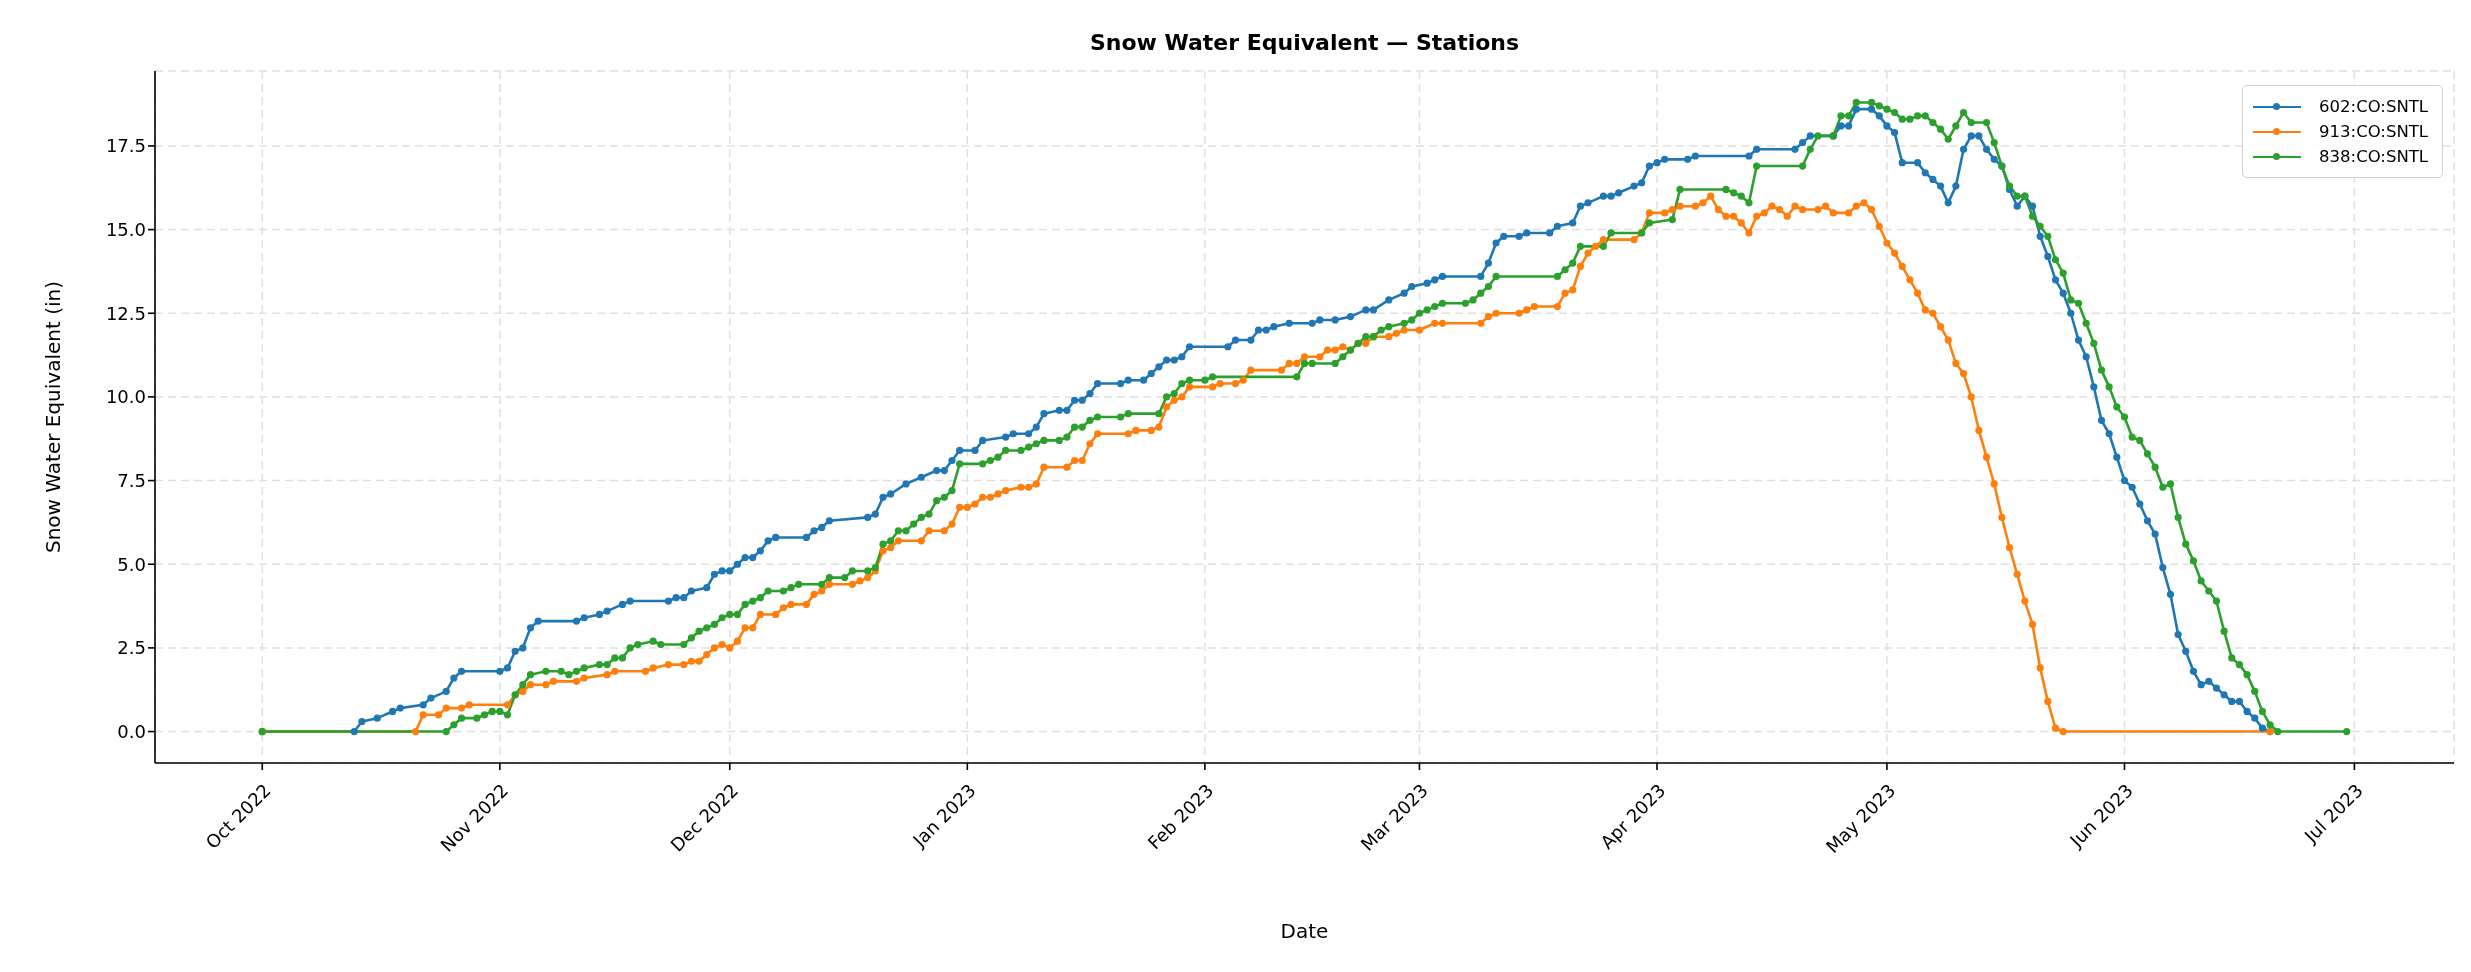 Image resolution: width=2471 pixels, height=972 pixels. Describe the element at coordinates (125, 313) in the screenshot. I see `y-tick-label: 12.5` at that location.